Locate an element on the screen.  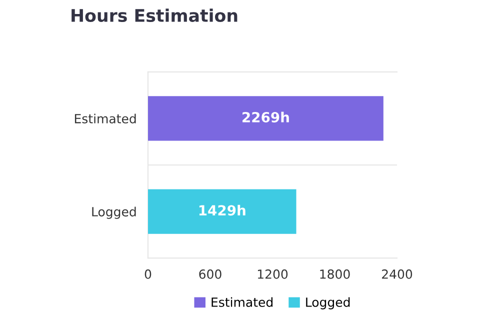
chart-title: Hours Estimation is located at coordinates (155, 15).